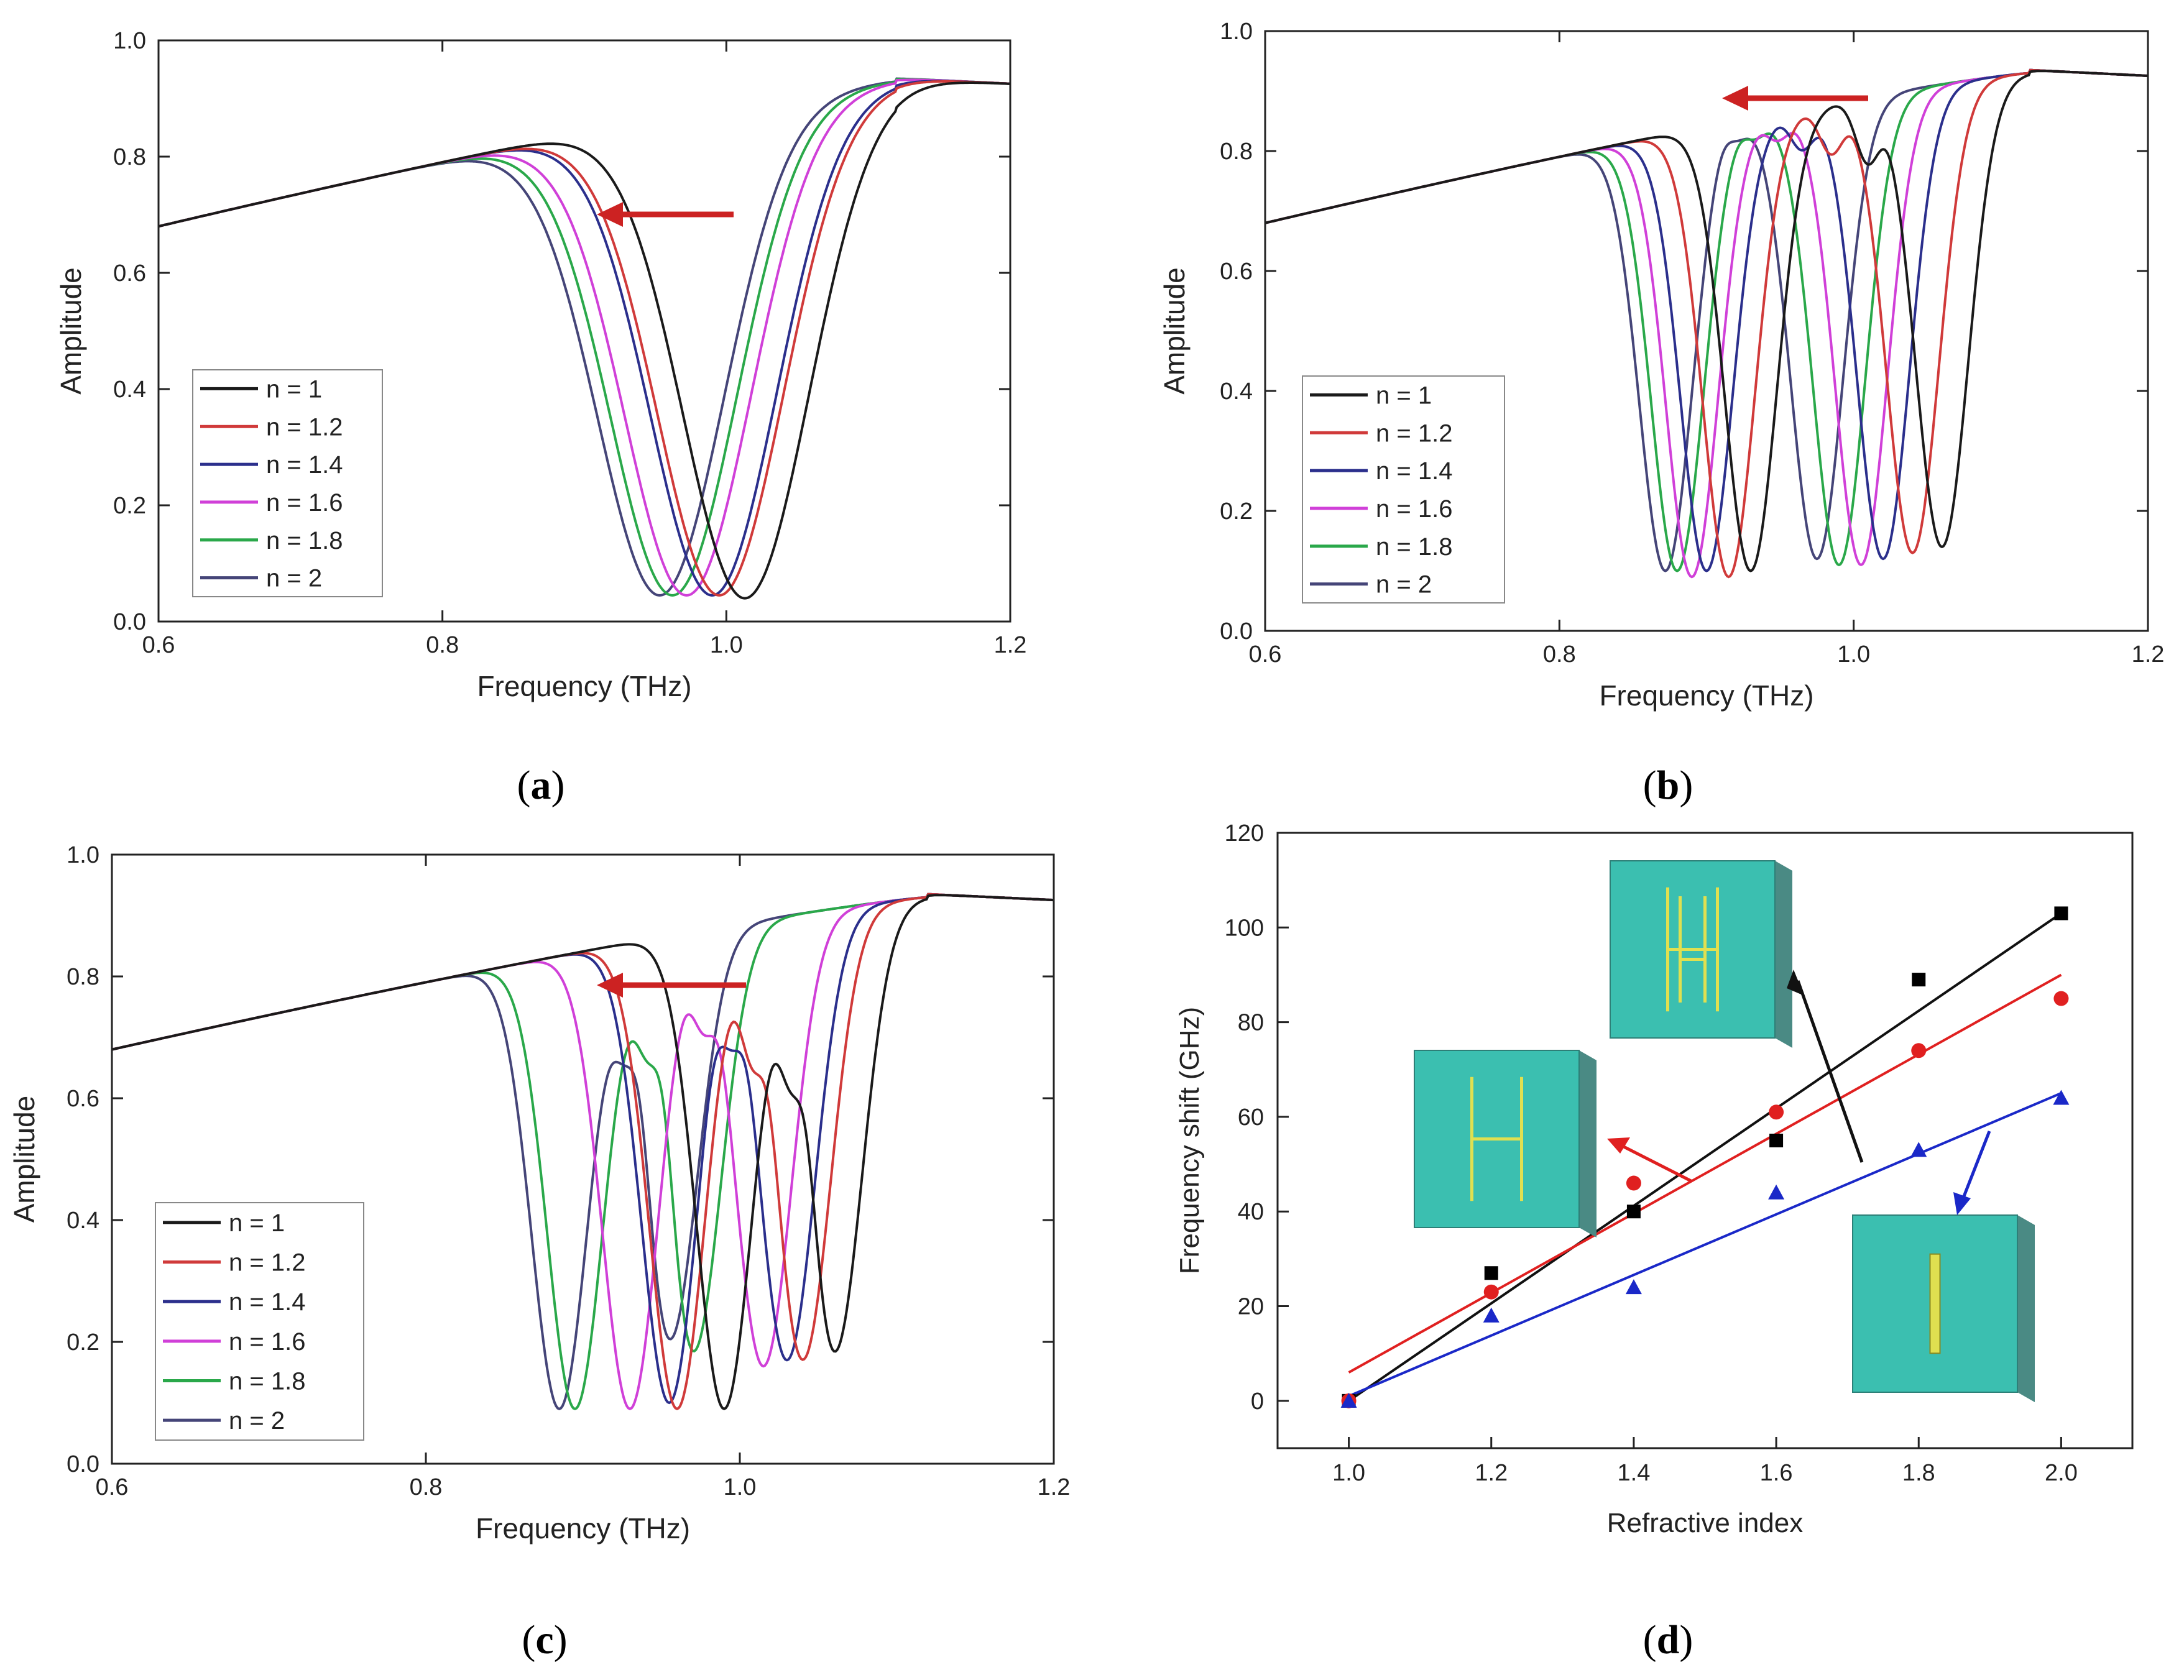  I want to click on y-axis-title-a: Amplitude, so click(71, 331).